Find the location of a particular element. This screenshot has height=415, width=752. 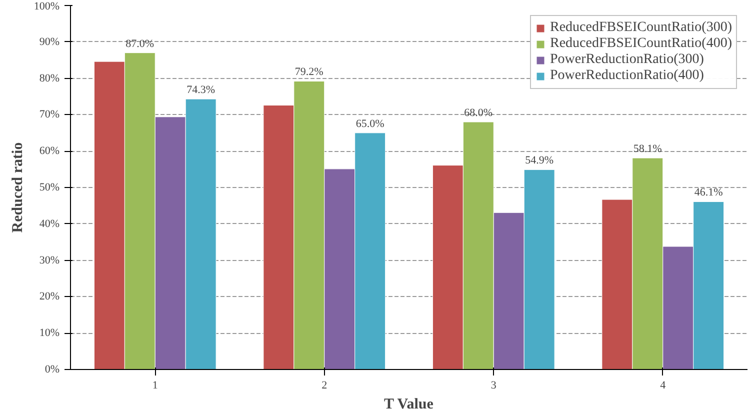

data-label: 68.0% is located at coordinates (478, 112).